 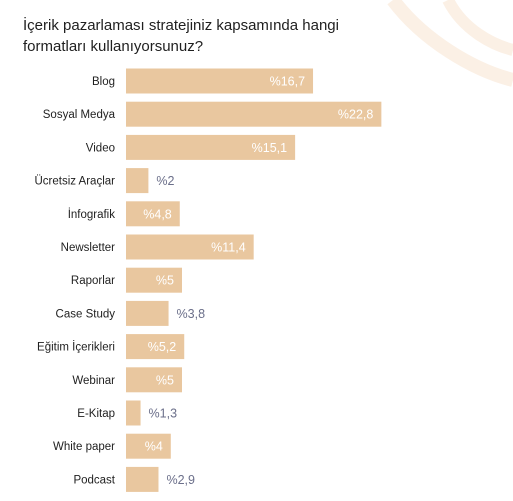 What do you see at coordinates (163, 414) in the screenshot?
I see `value-label: %1,3` at bounding box center [163, 414].